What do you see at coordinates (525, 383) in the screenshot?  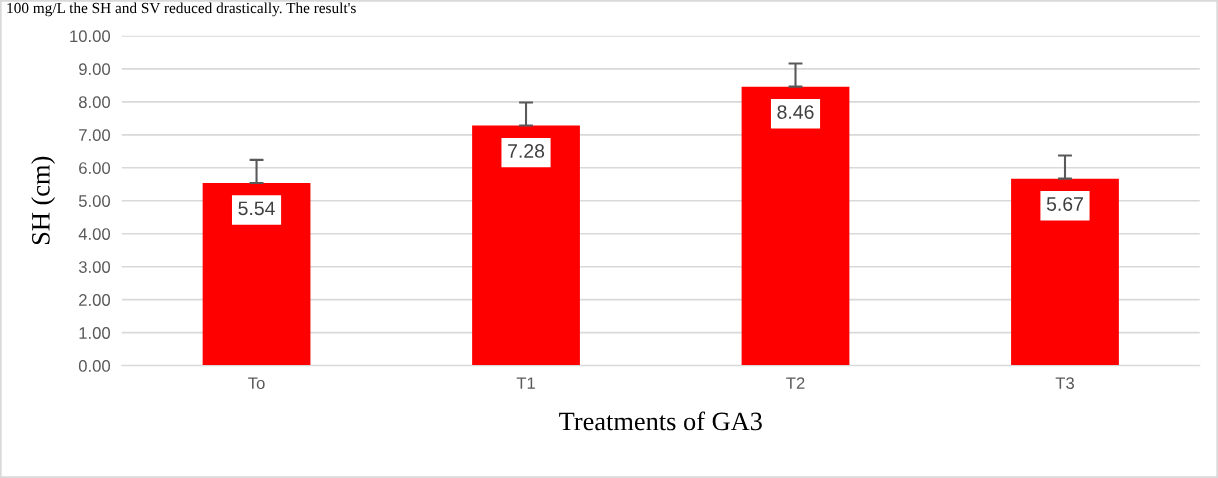 I see `x-tick-label: T1` at bounding box center [525, 383].